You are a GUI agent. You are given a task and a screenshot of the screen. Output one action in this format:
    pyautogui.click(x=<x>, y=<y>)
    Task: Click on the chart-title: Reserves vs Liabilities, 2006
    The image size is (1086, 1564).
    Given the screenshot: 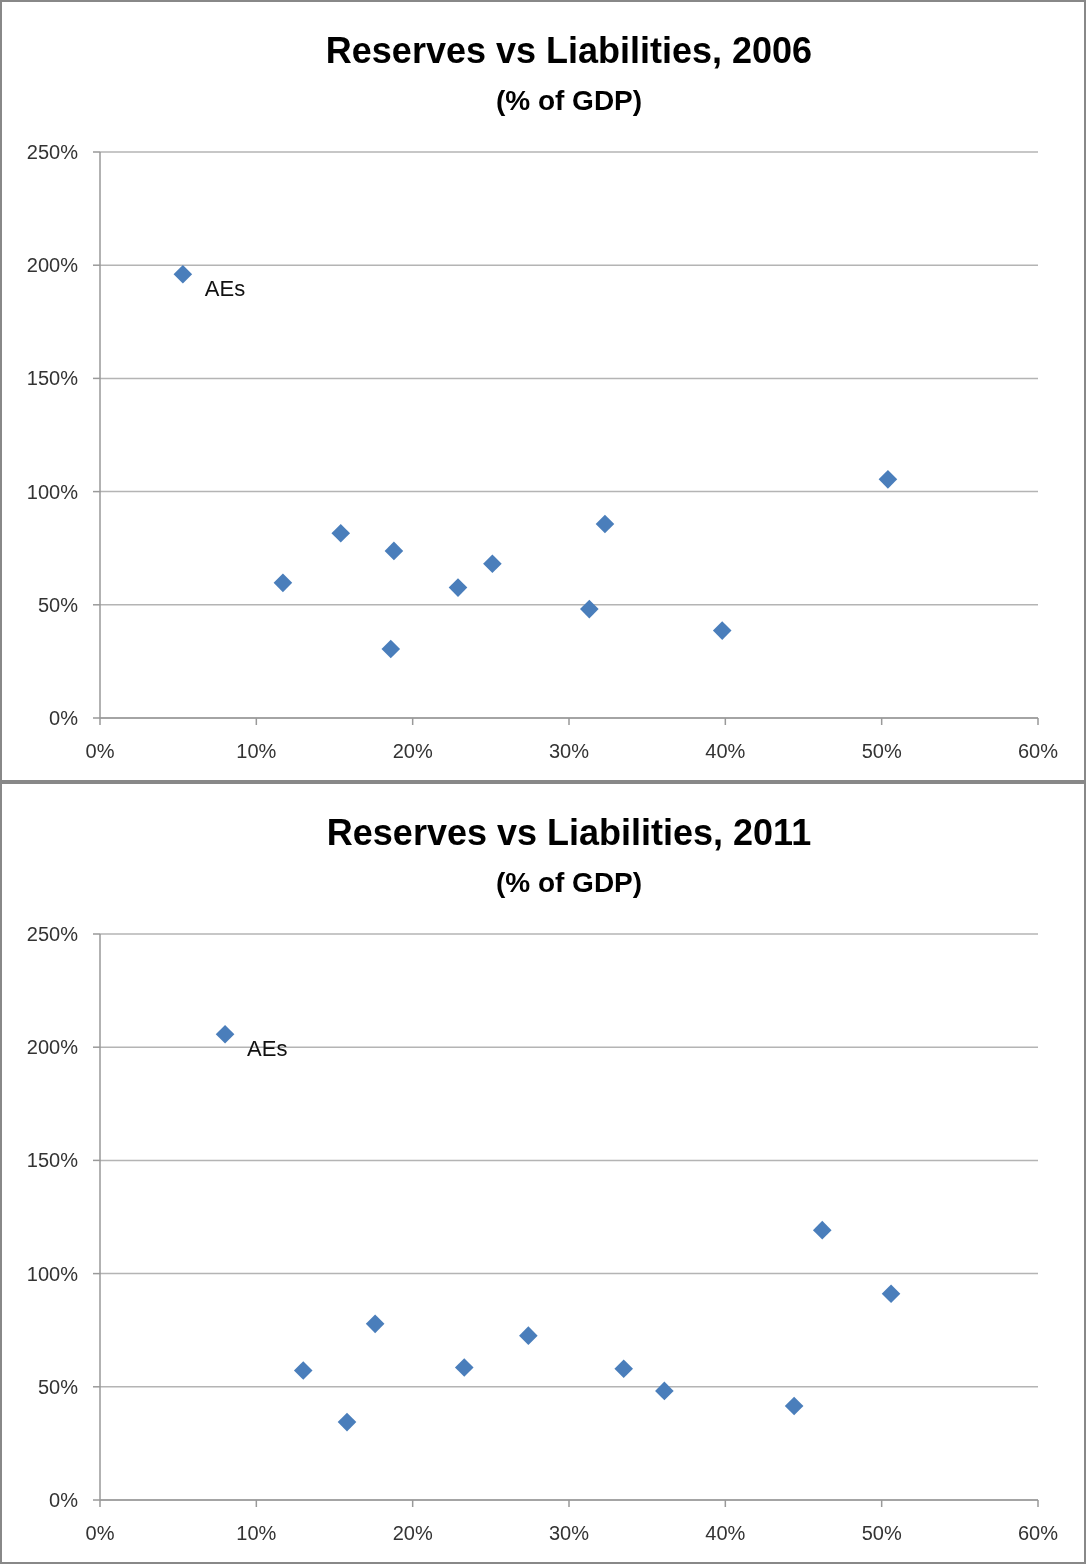 What is the action you would take?
    pyautogui.click(x=569, y=50)
    